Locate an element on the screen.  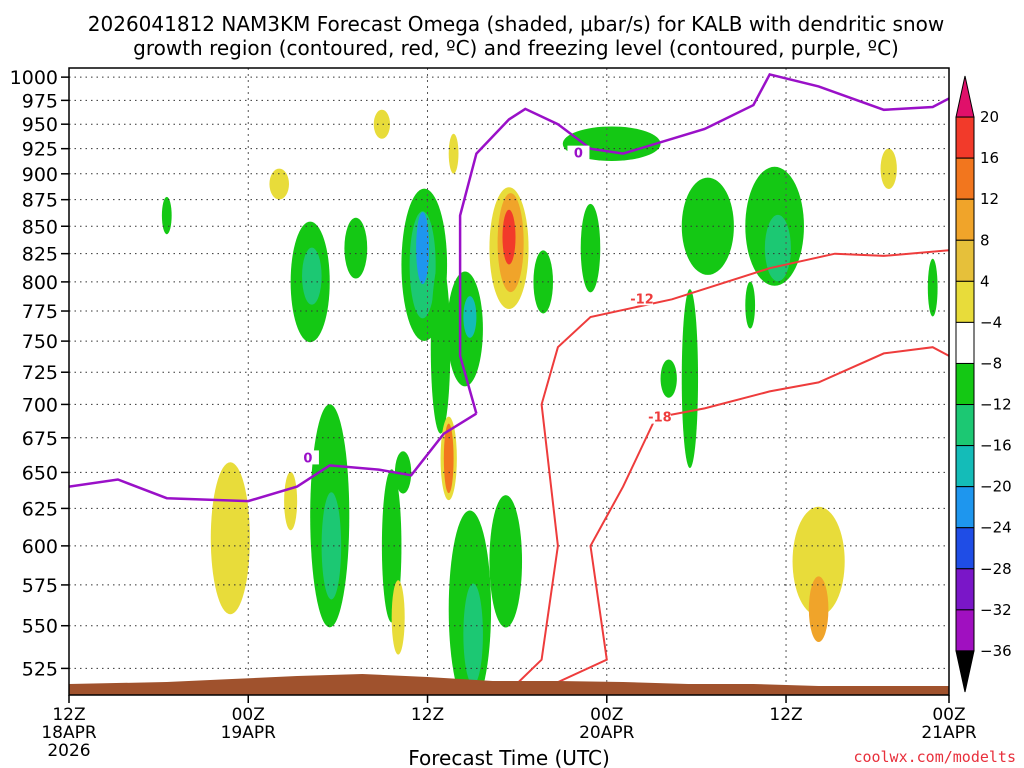
contour-label-2: 0 is located at coordinates (307, 458).